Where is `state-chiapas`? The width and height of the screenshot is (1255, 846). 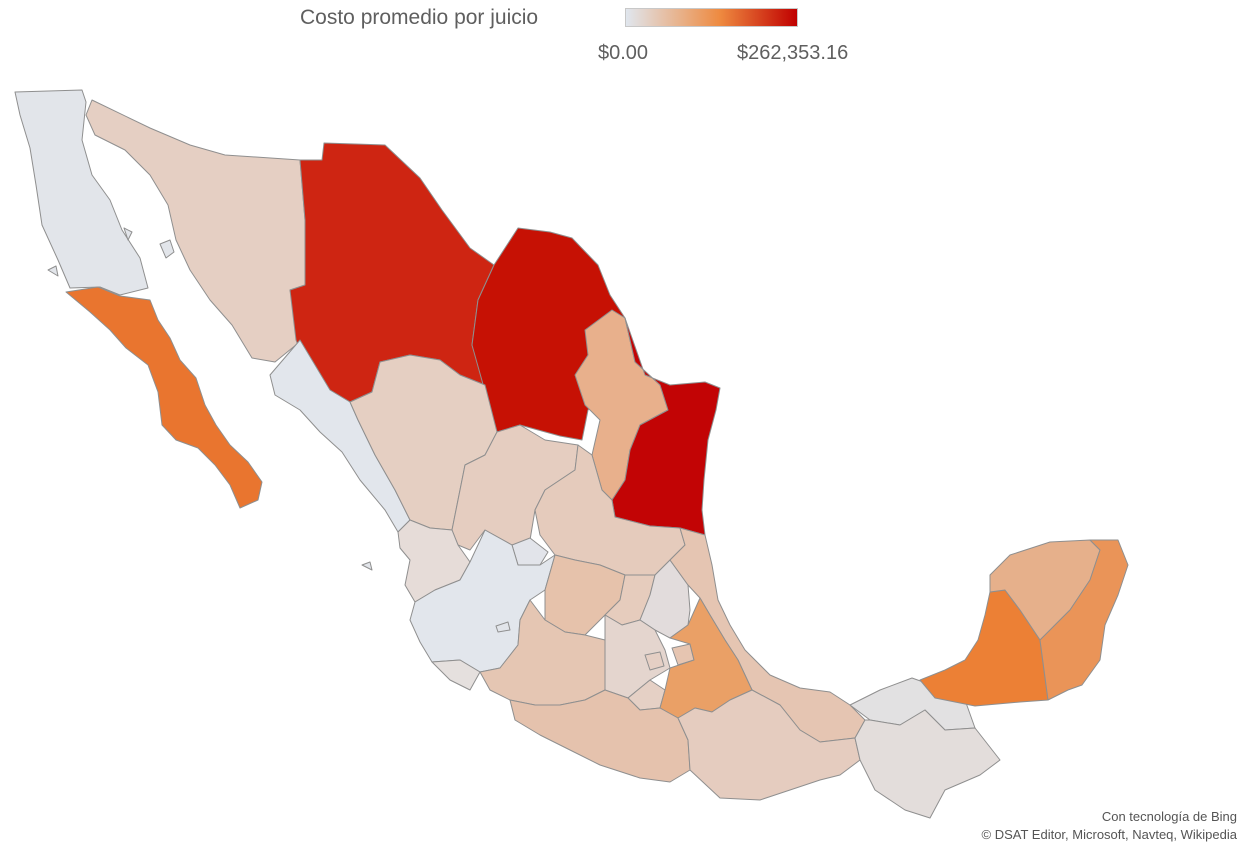 state-chiapas is located at coordinates (927, 764).